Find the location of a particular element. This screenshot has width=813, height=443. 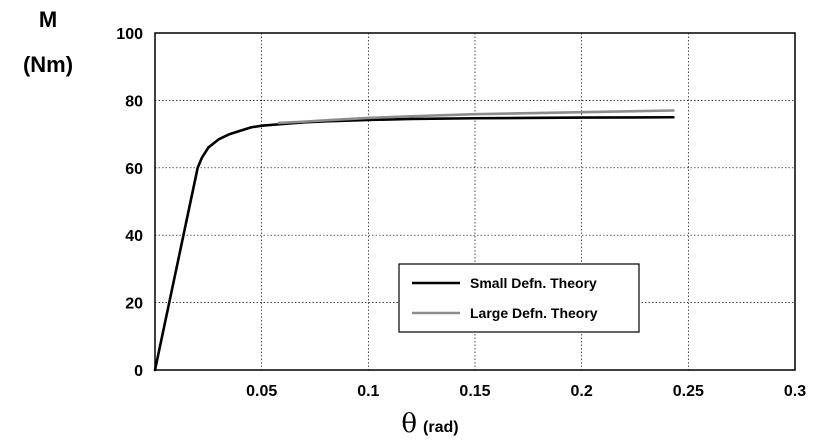

x-tick-label: 0.05 is located at coordinates (261, 391).